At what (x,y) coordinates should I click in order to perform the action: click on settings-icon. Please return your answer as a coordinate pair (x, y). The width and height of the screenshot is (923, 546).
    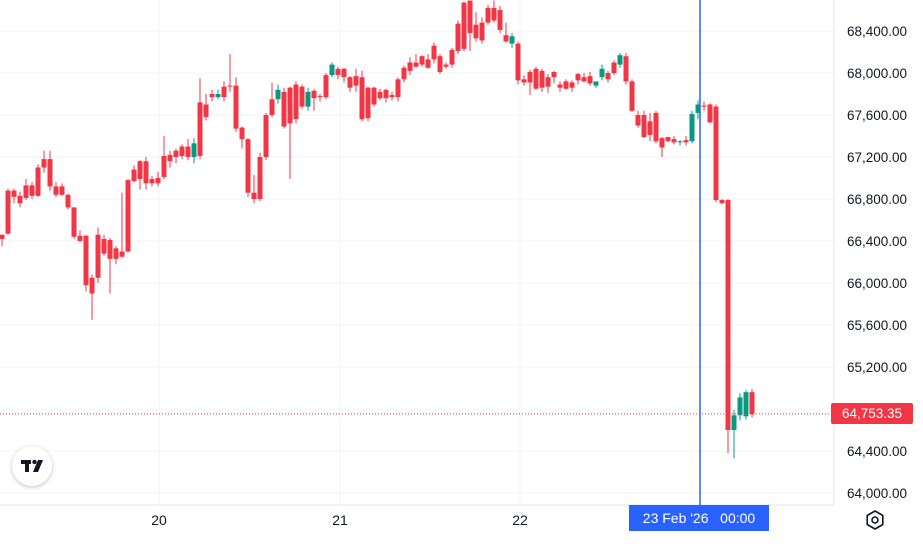
    Looking at the image, I should click on (875, 520).